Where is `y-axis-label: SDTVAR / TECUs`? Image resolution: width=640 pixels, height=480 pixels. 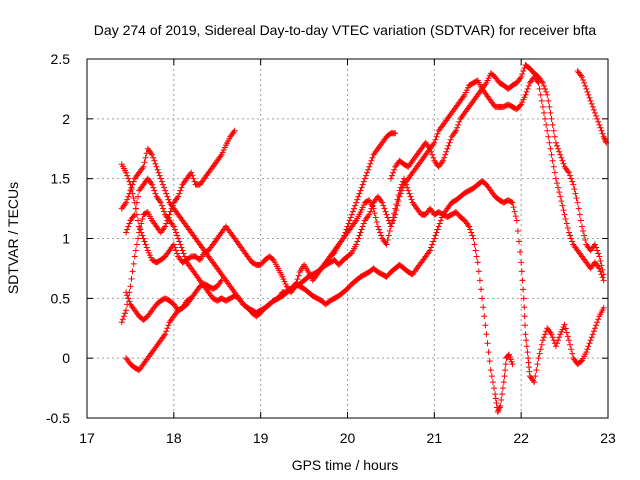
y-axis-label: SDTVAR / TECUs is located at coordinates (13, 238).